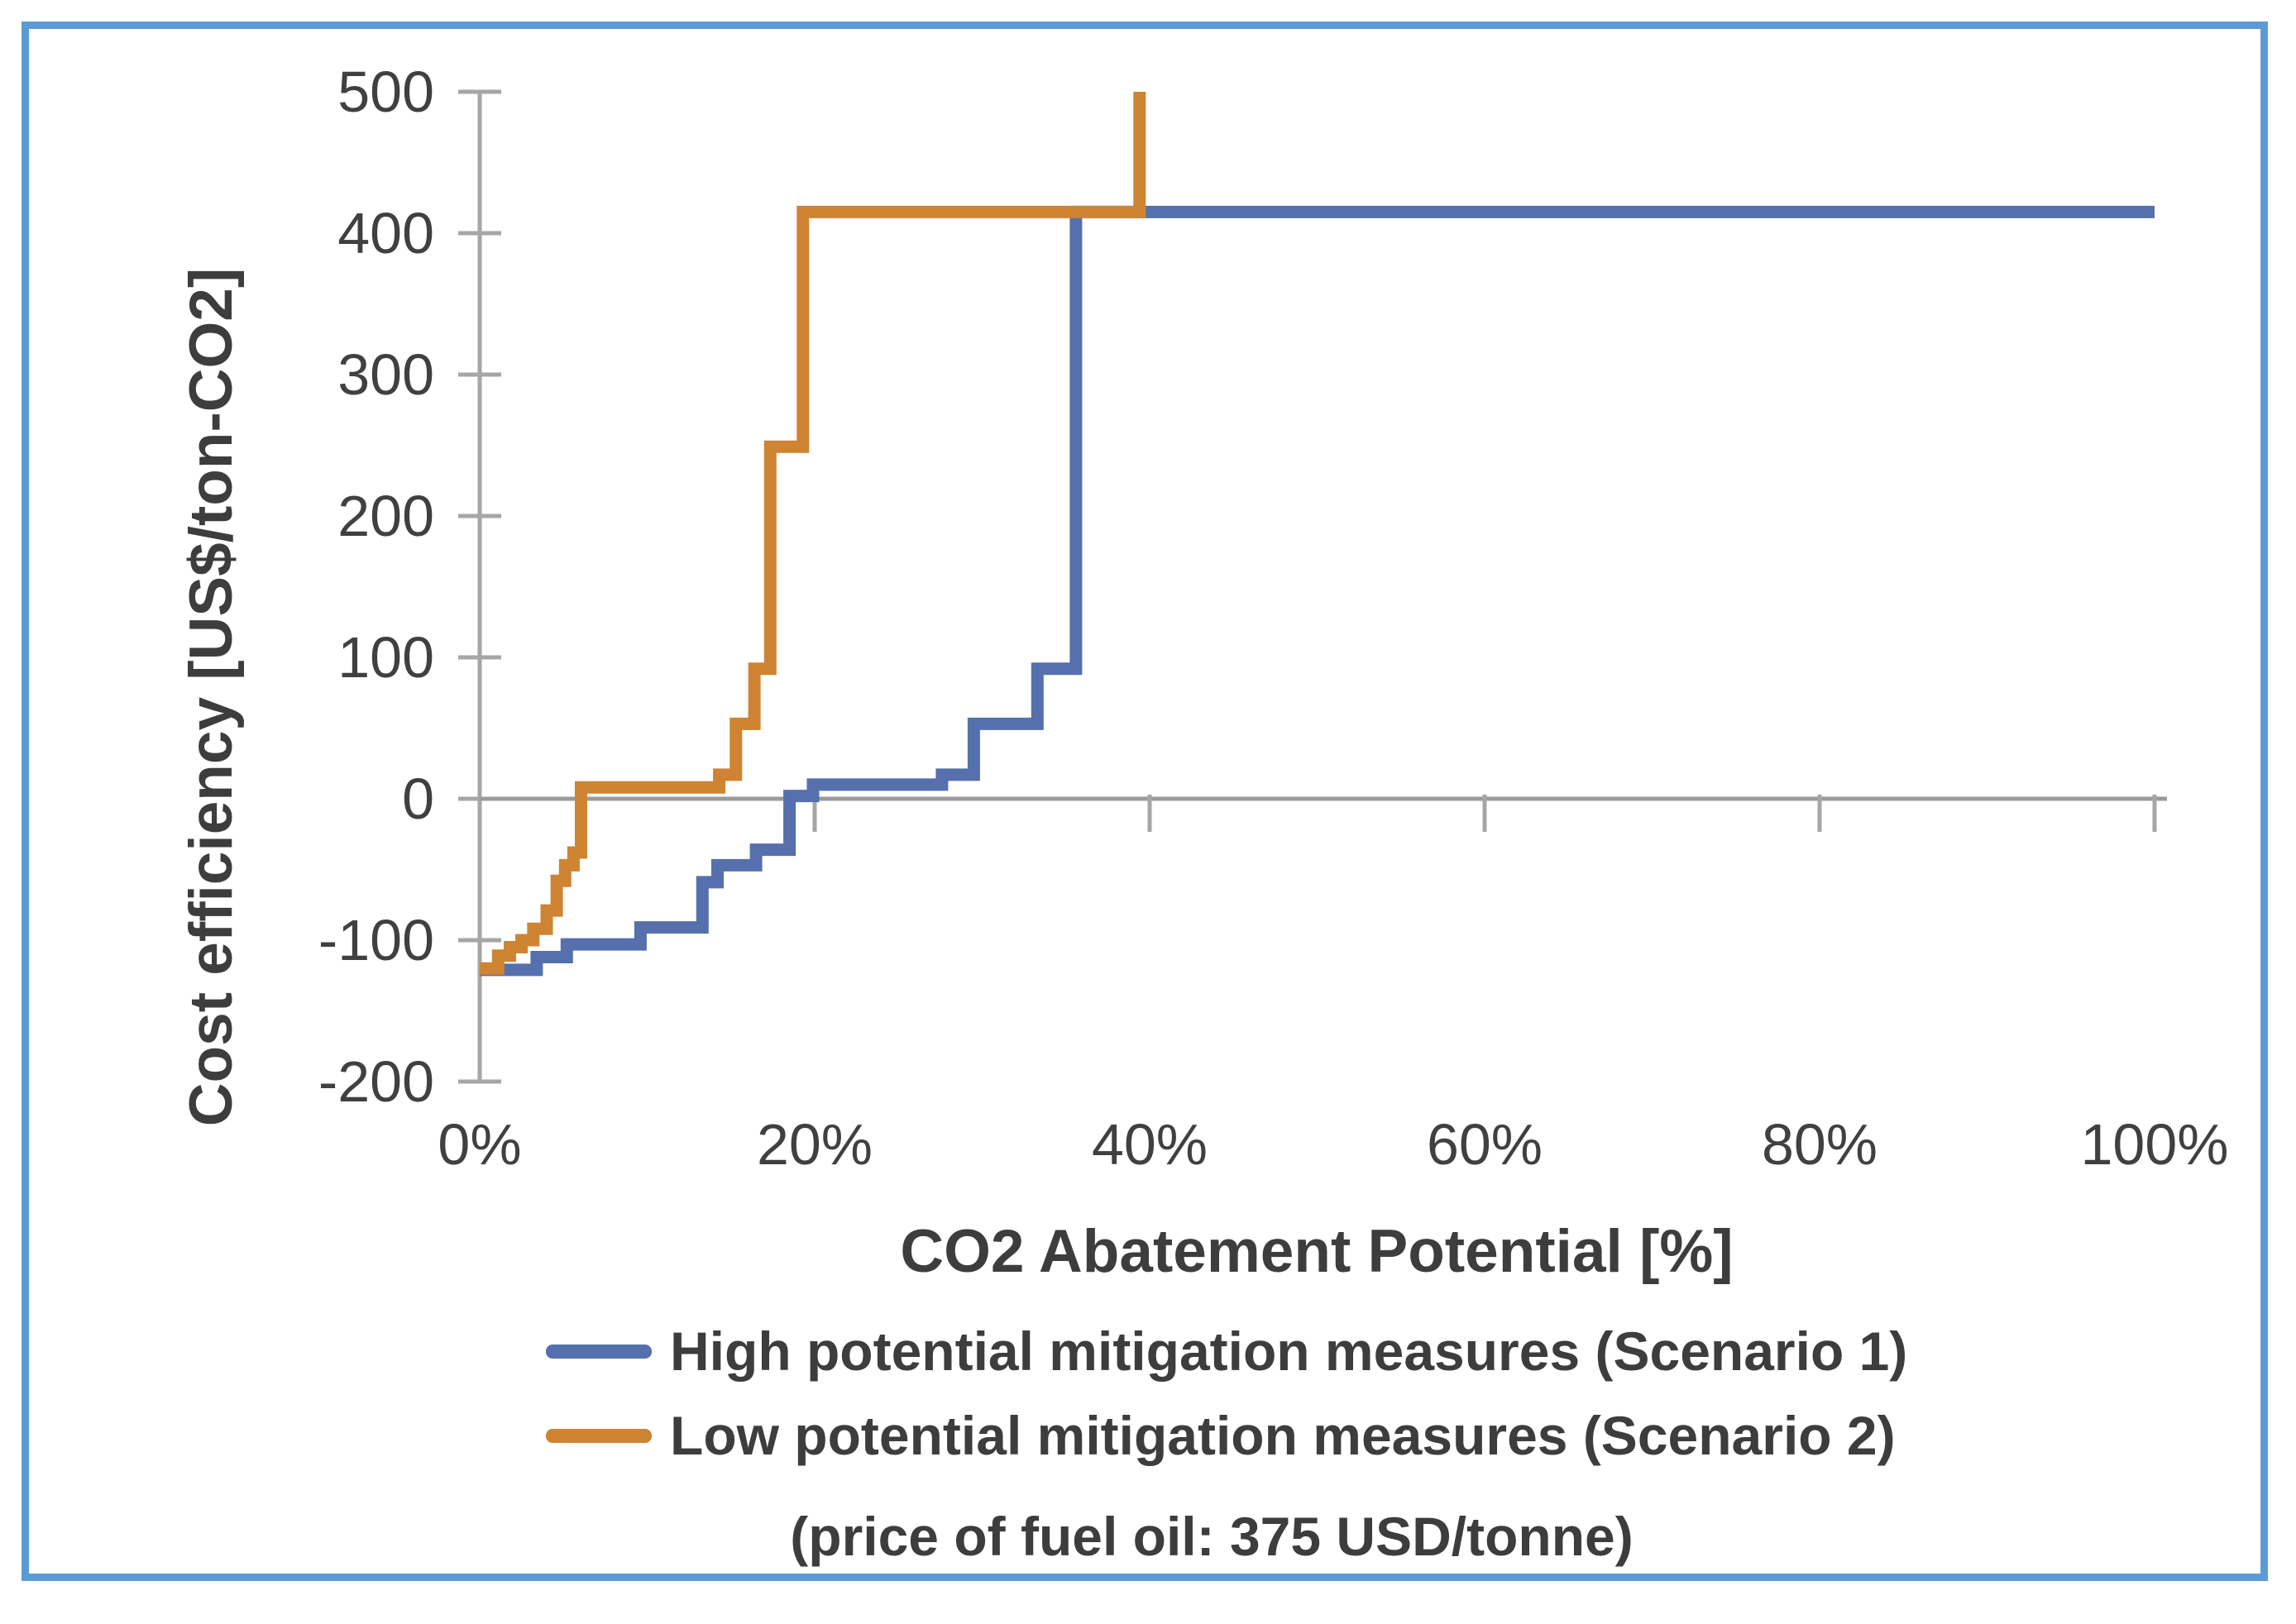 This screenshot has width=2296, height=1624. Describe the element at coordinates (1212, 1536) in the screenshot. I see `chart-caption: (price of fuel oil: 375 USD/tonne)` at that location.